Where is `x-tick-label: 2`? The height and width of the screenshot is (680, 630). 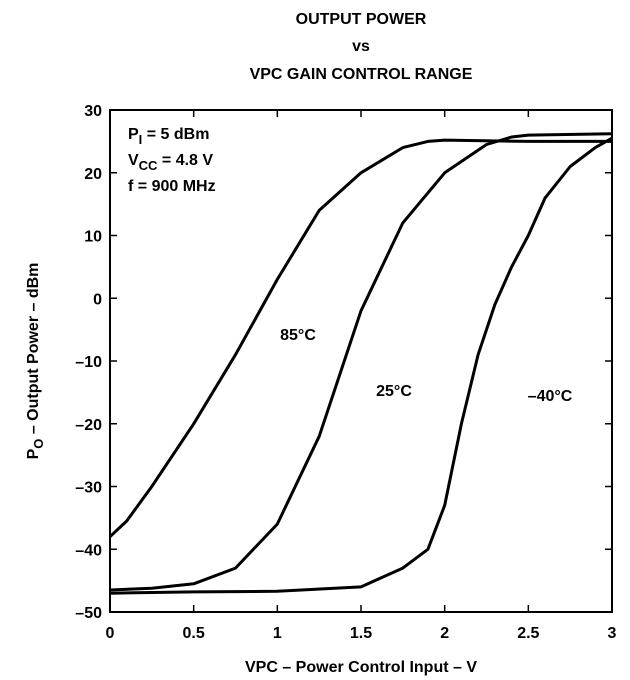 x-tick-label: 2 is located at coordinates (444, 633).